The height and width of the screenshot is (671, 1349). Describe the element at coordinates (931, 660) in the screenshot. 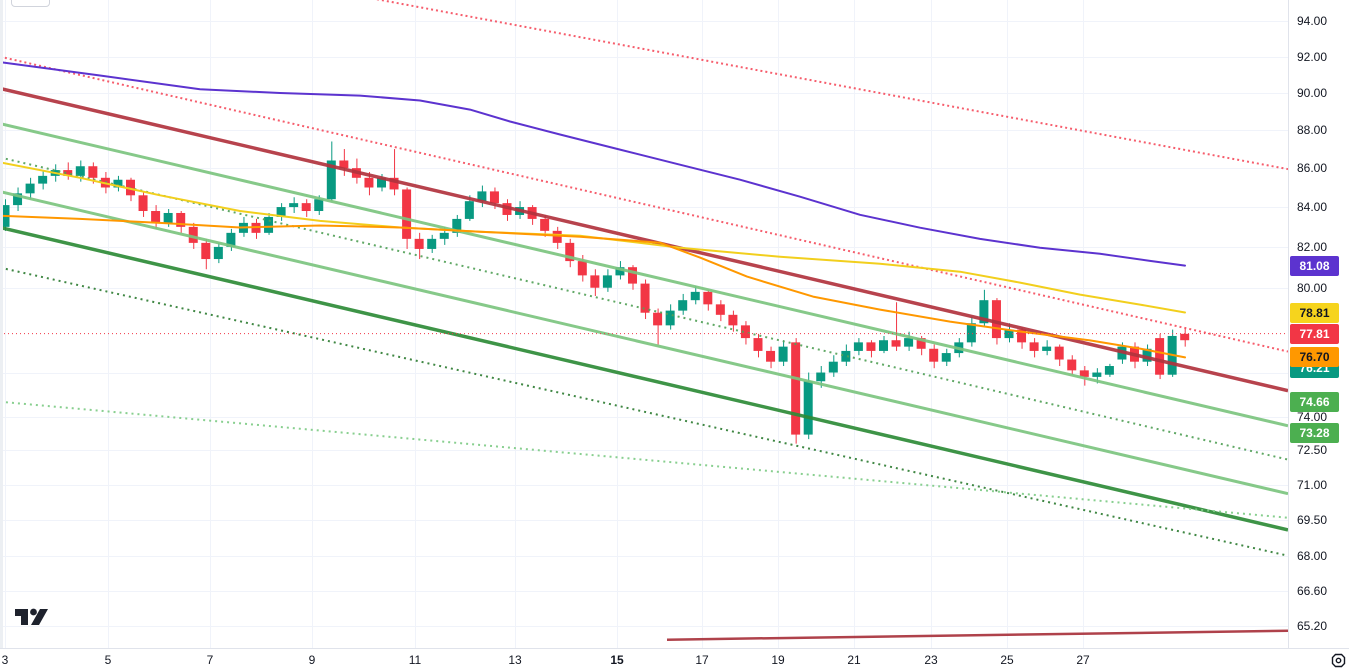

I see `time-tick-label: 23` at that location.